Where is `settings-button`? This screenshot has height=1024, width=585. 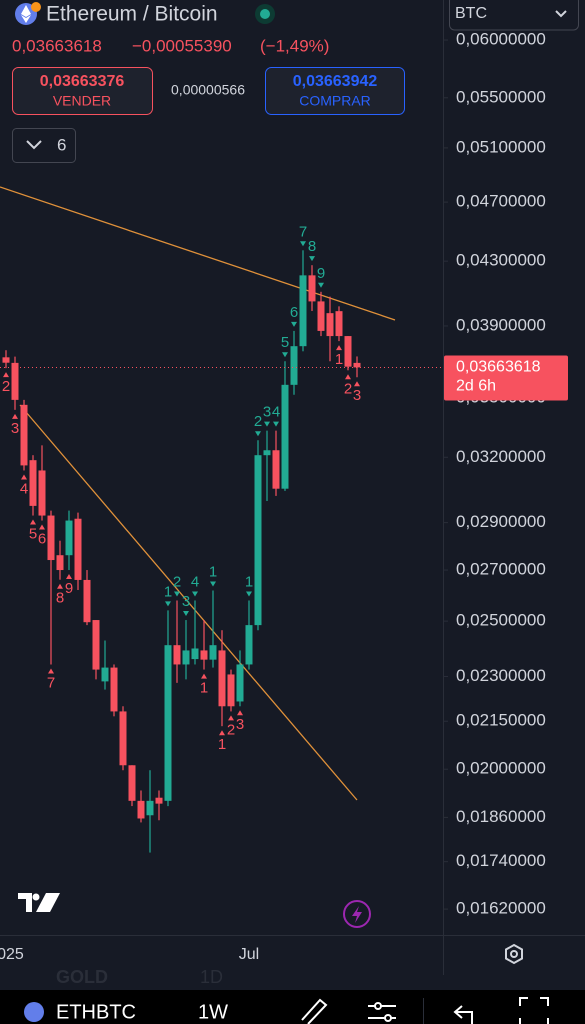
settings-button is located at coordinates (514, 954).